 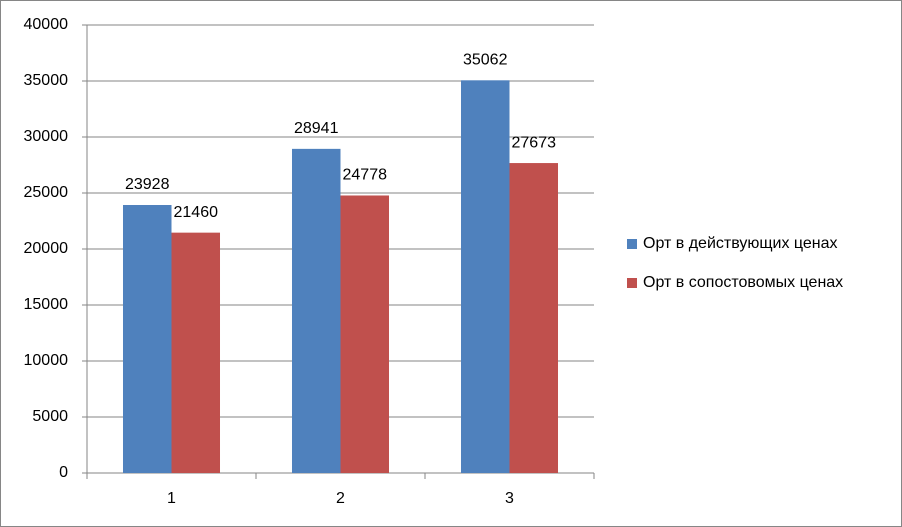 I want to click on y-tick-label: 10000, so click(x=46, y=360).